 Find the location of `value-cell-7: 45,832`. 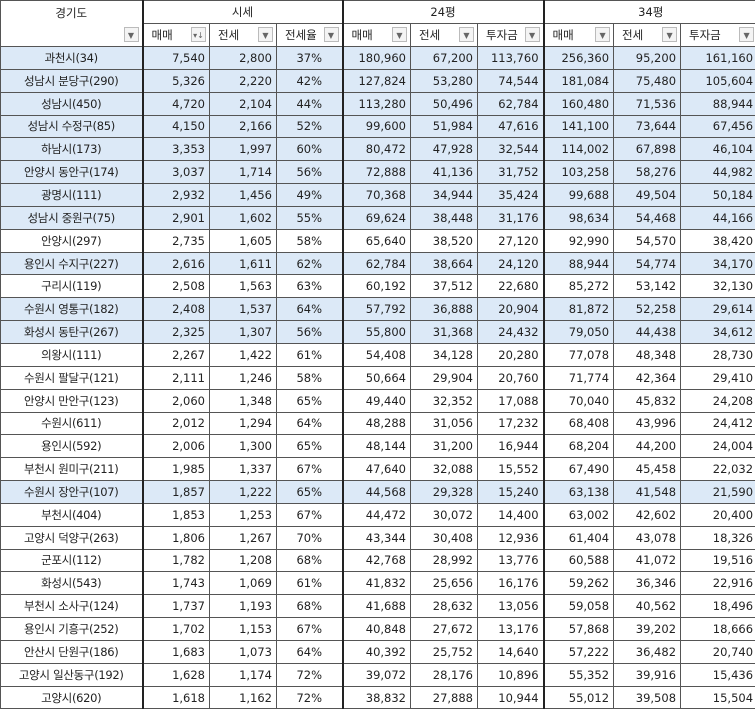

value-cell-7: 45,832 is located at coordinates (647, 400).